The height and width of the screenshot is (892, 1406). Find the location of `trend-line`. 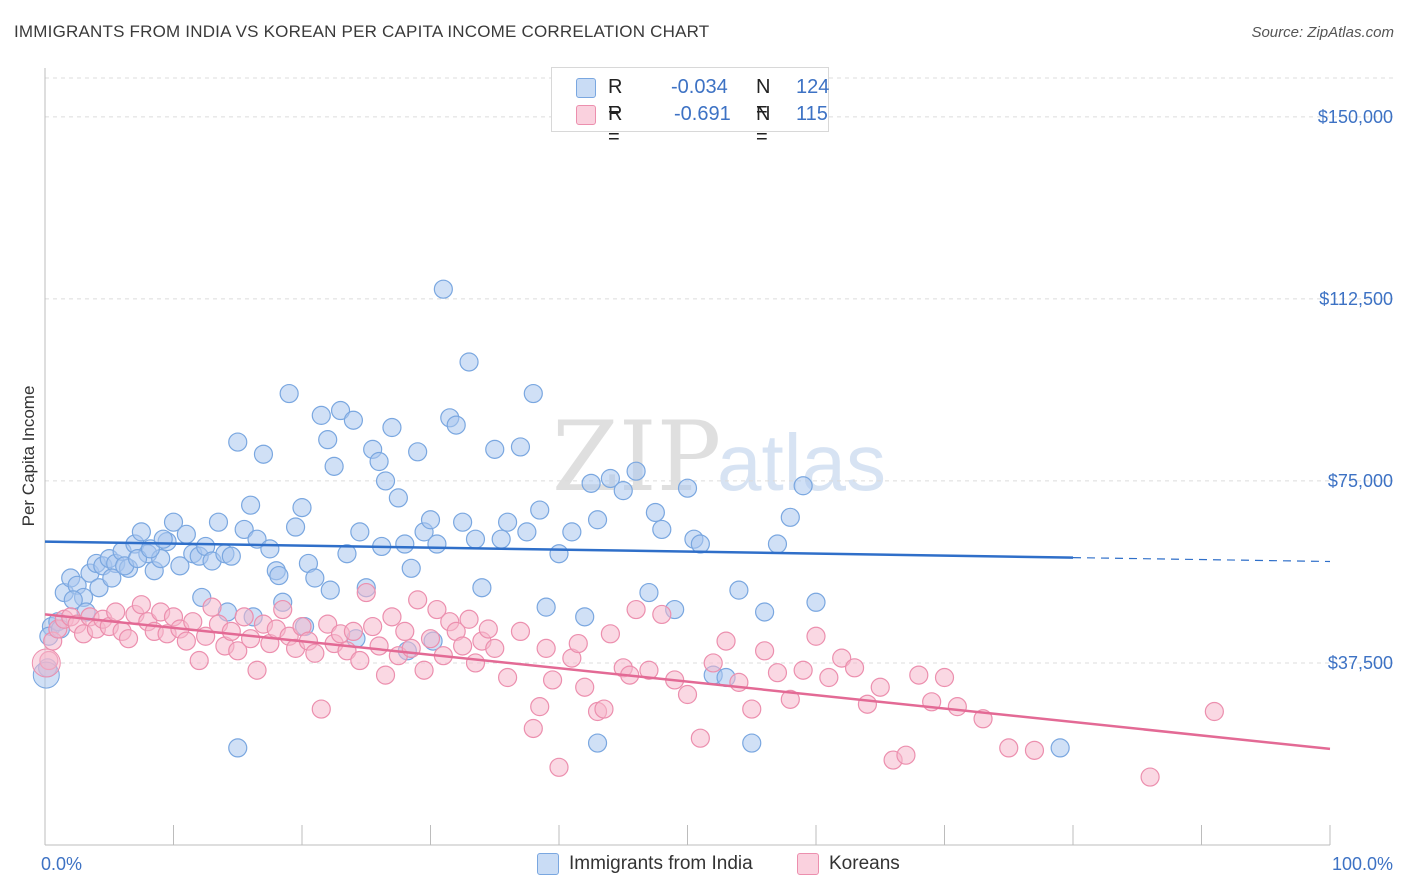

trend-line is located at coordinates (559, 549).